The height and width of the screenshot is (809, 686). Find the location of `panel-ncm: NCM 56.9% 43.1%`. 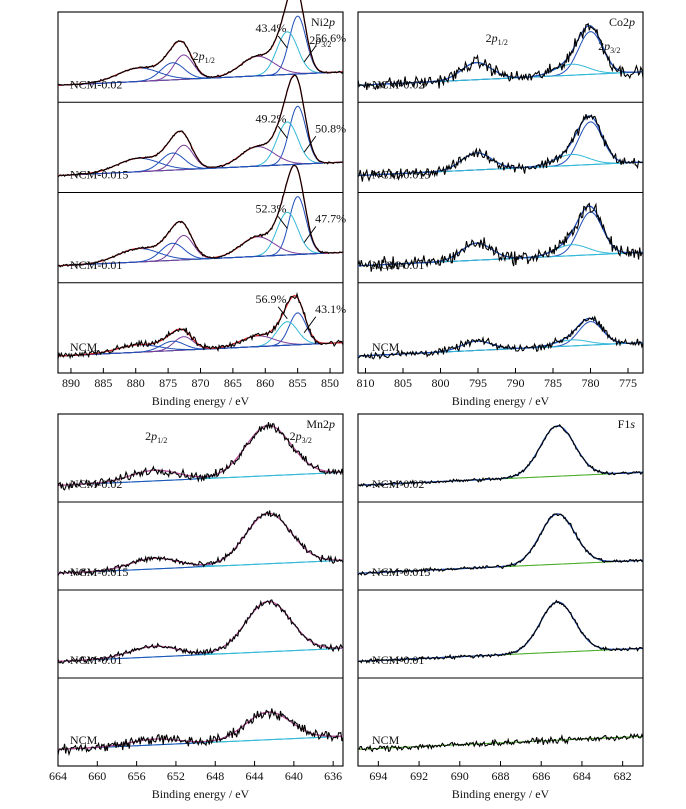

panel-ncm: NCM 56.9% 43.1% is located at coordinates (201, 326).